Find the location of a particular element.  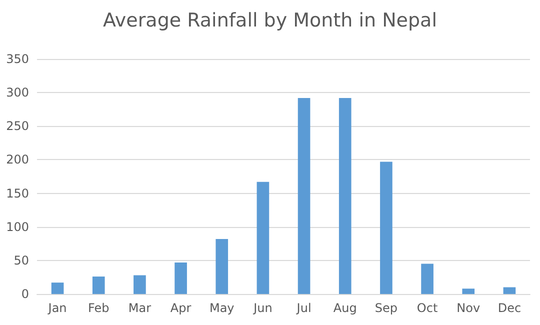

x-tick-label: Jul is located at coordinates (304, 308).